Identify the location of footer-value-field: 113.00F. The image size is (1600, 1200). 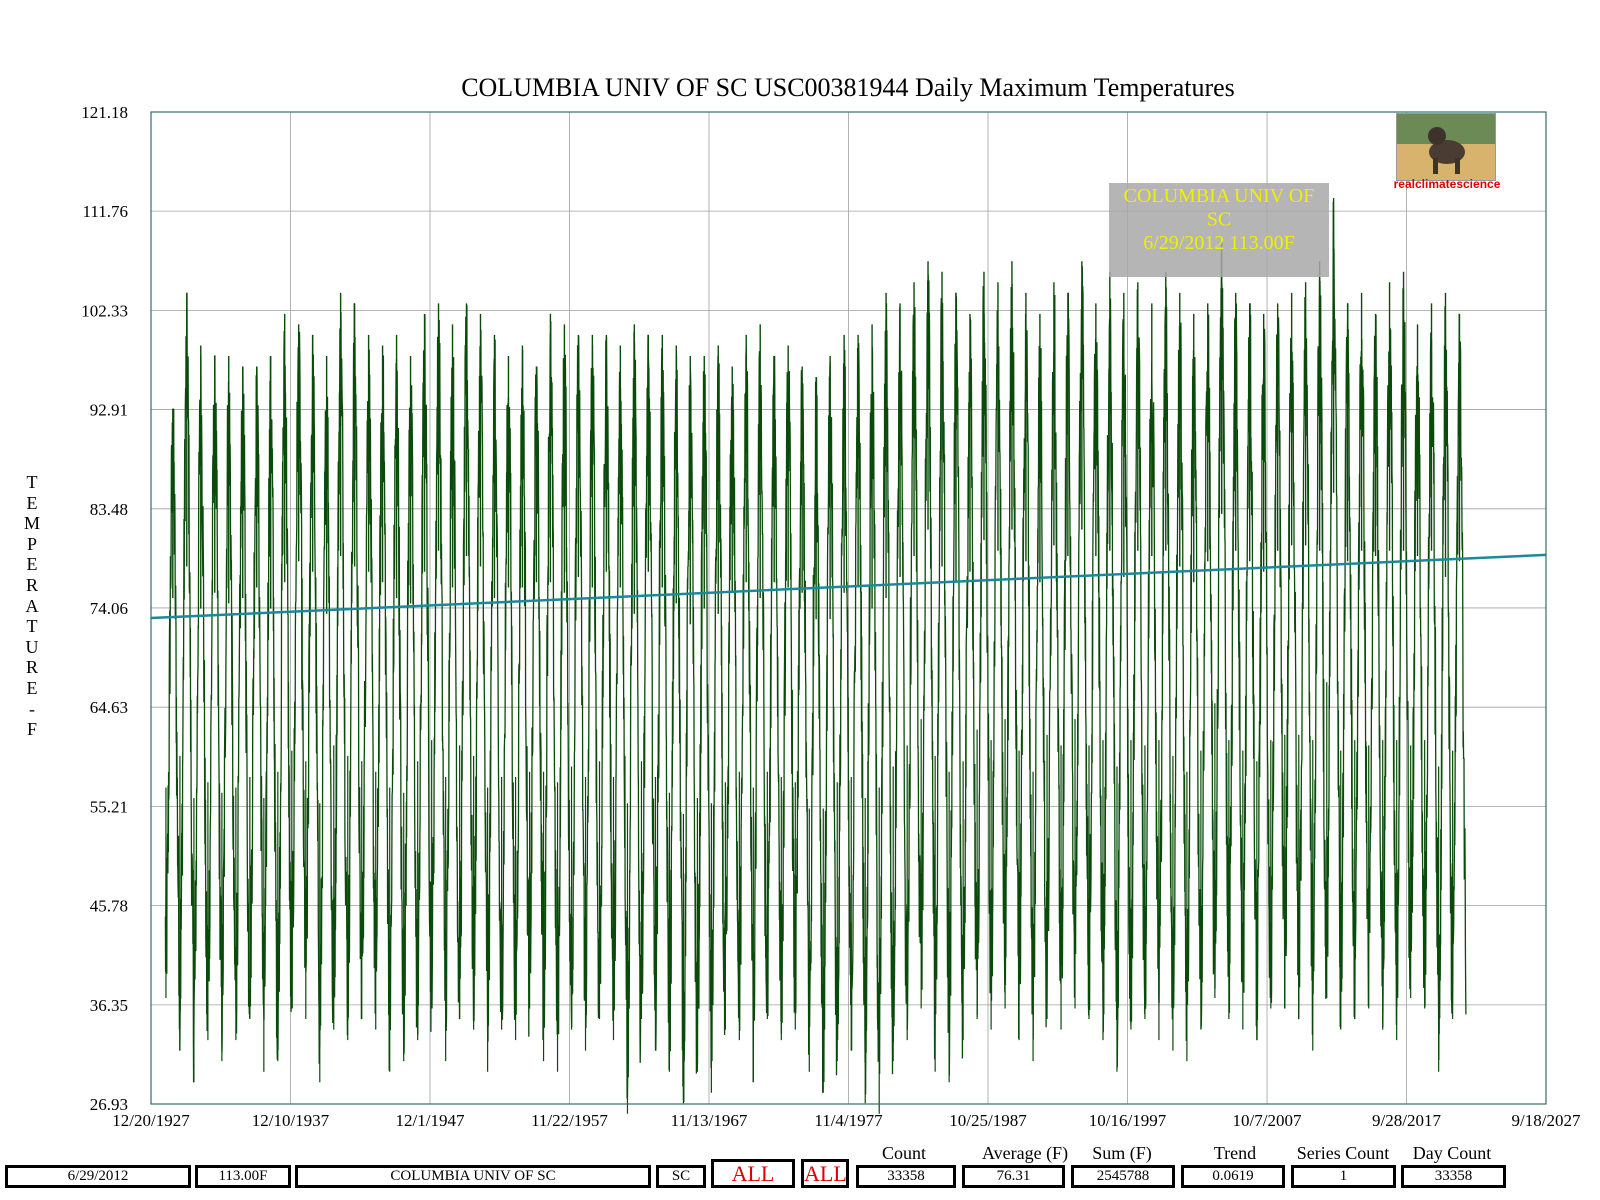
(243, 1176).